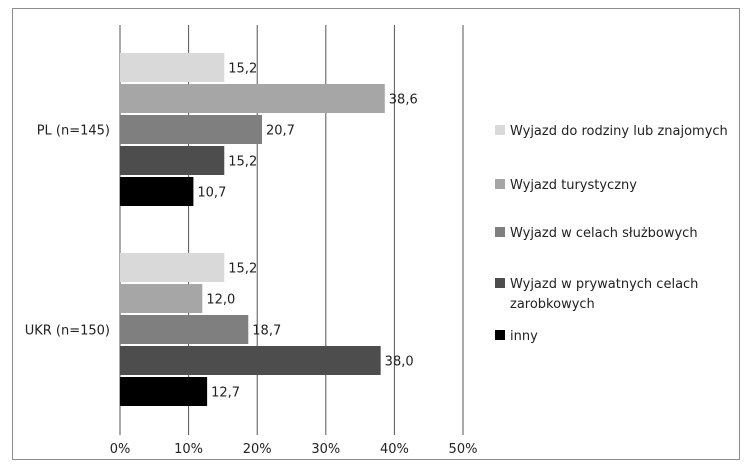 This screenshot has height=464, width=750. What do you see at coordinates (604, 294) in the screenshot?
I see `legend-label: Wyjazd w prywatnych celach zarobkowych` at bounding box center [604, 294].